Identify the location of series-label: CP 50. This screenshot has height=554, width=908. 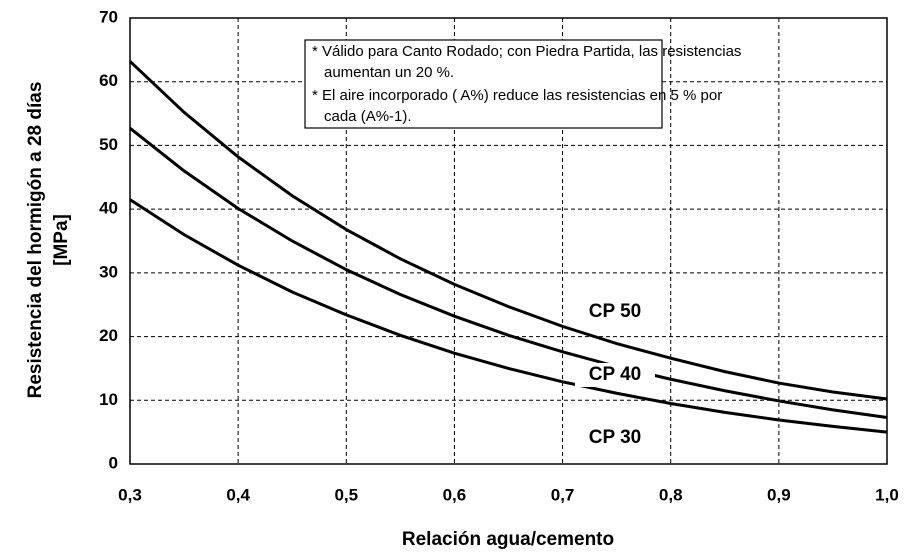
(615, 311).